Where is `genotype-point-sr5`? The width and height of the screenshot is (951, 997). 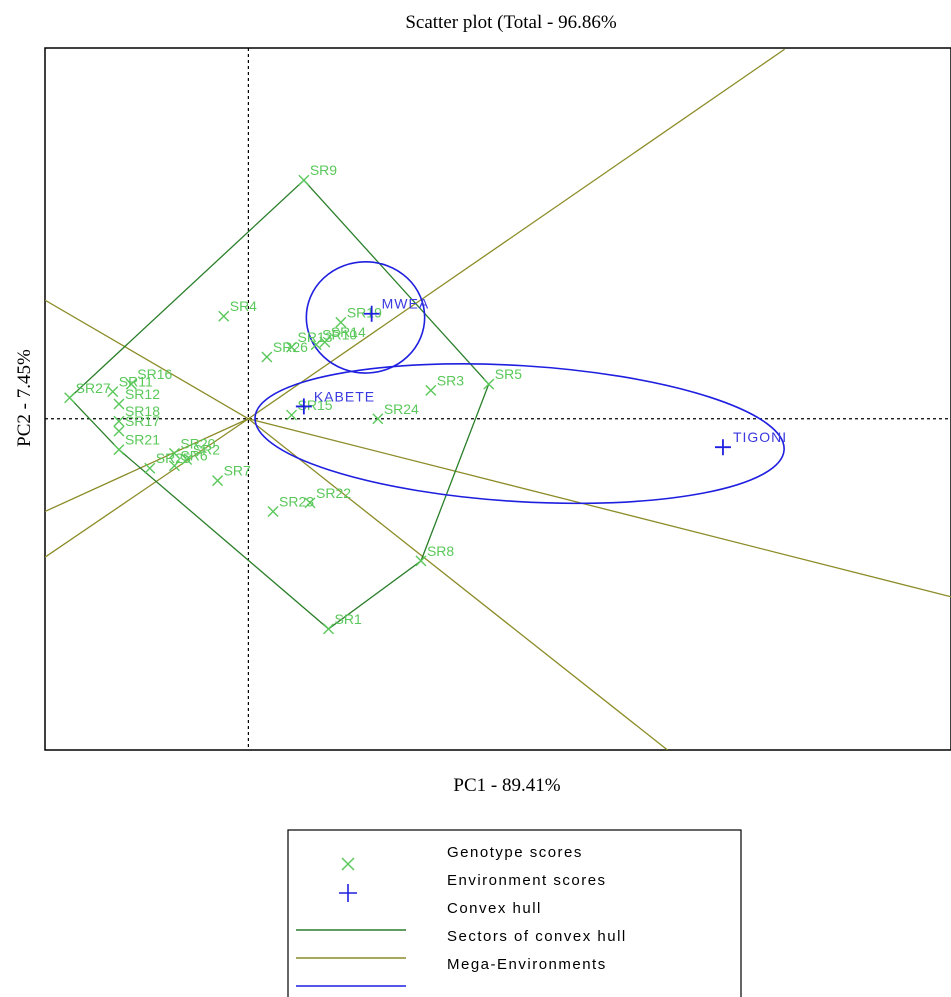 genotype-point-sr5 is located at coordinates (489, 384).